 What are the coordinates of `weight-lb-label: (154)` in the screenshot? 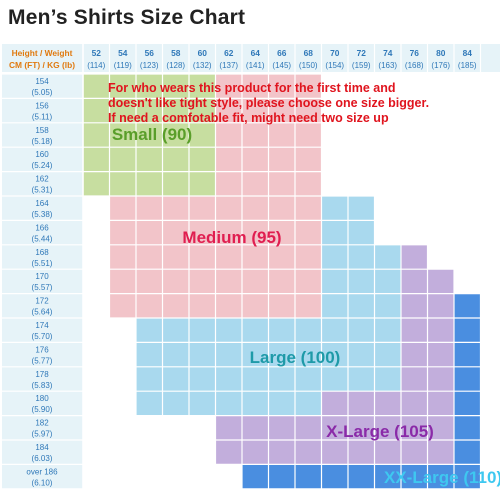 It's located at (334, 65).